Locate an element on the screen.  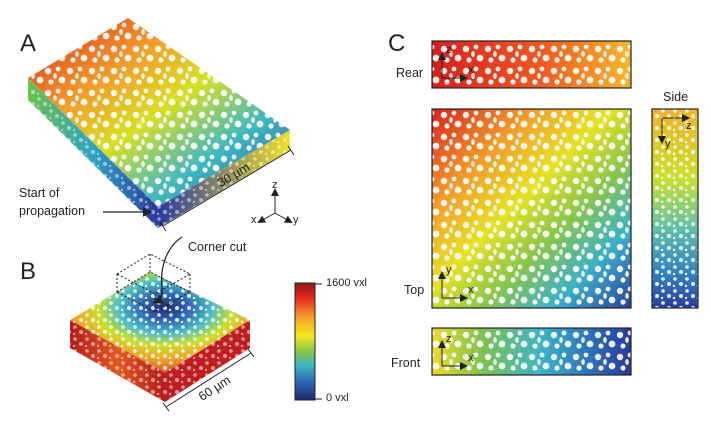
colorbar-max-label: 1600 vxl is located at coordinates (346, 283).